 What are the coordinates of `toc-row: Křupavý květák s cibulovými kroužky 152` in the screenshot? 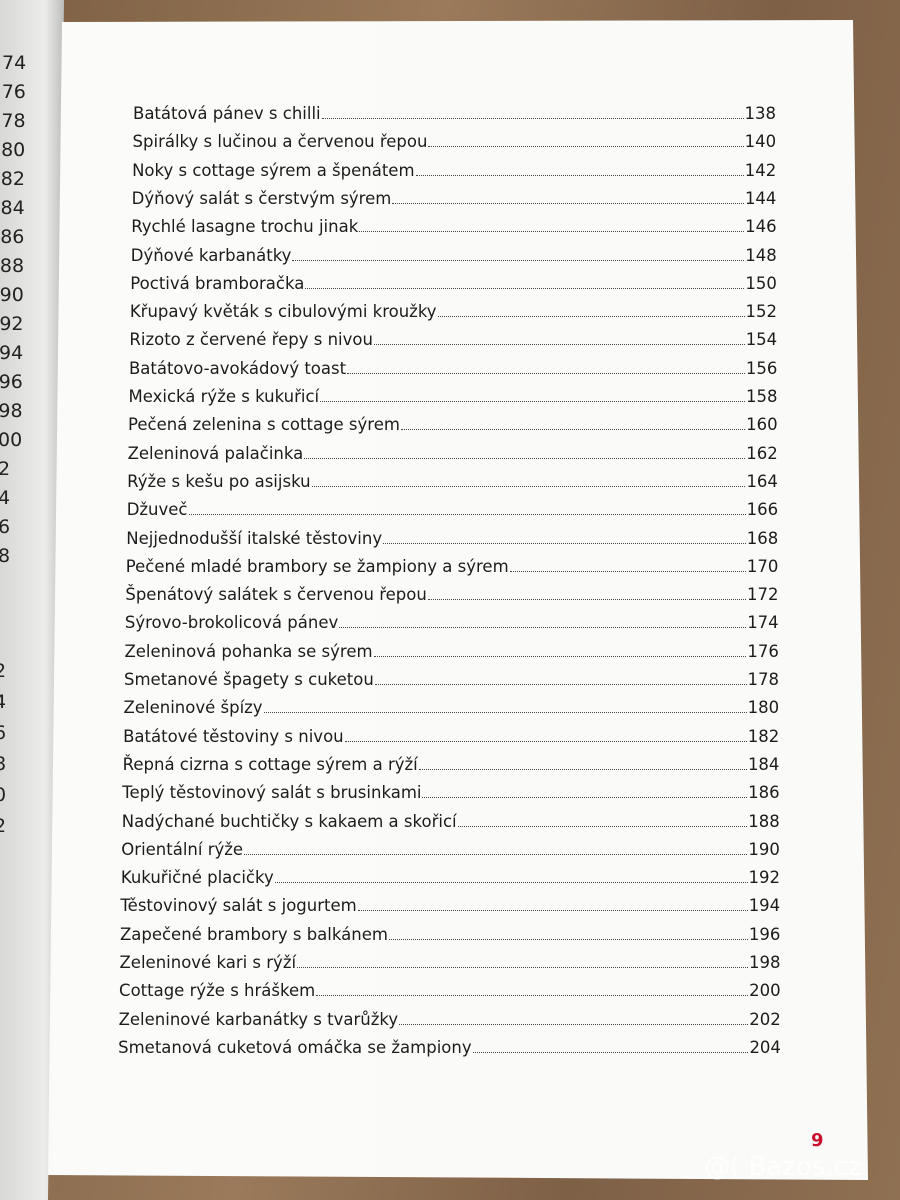 It's located at (453, 313).